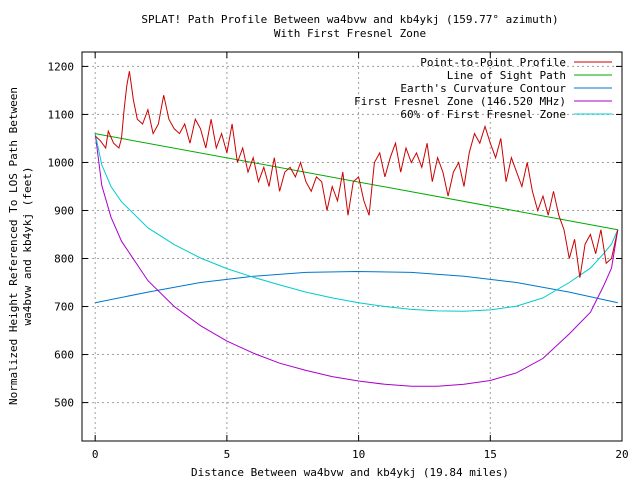  What do you see at coordinates (64, 355) in the screenshot?
I see `y-tick-label: 600` at bounding box center [64, 355].